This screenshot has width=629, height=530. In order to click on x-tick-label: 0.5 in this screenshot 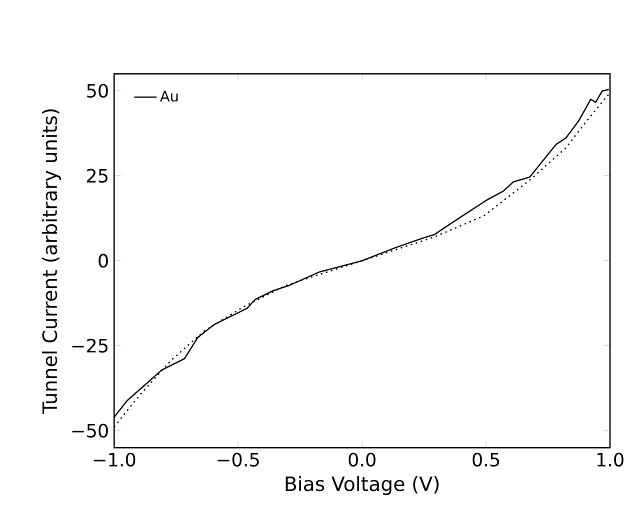, I will do `click(486, 459)`.